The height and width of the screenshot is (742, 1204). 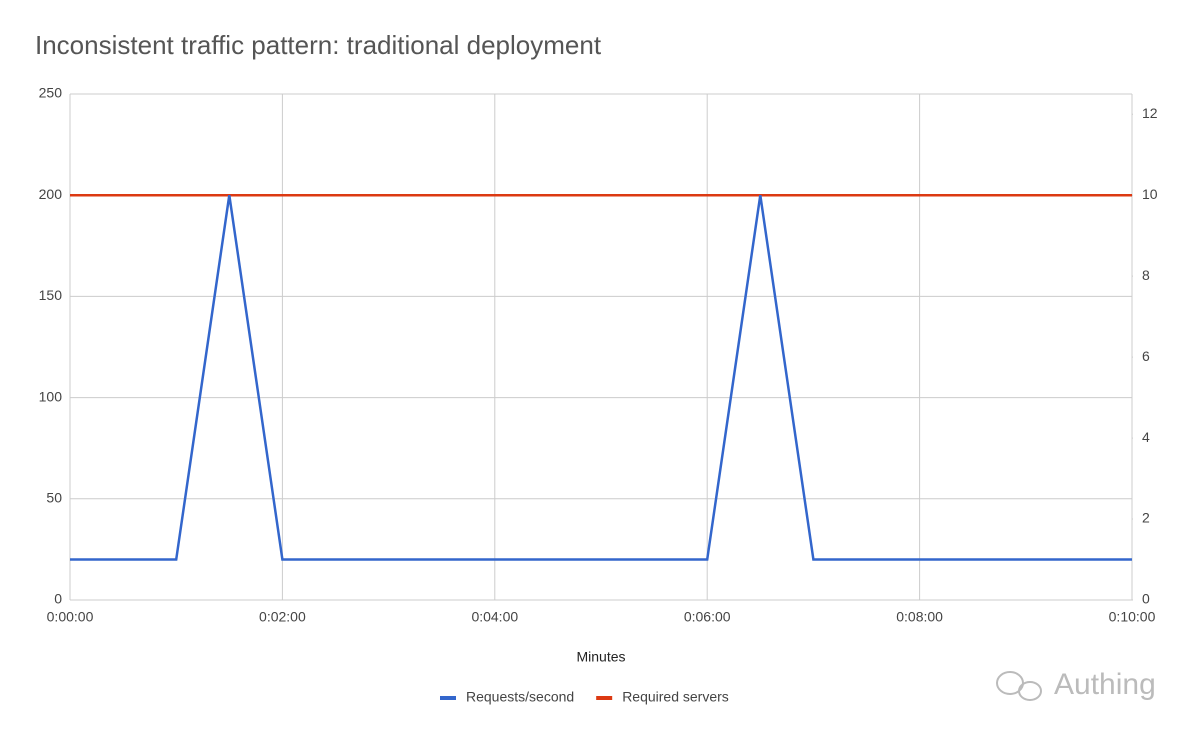 What do you see at coordinates (1150, 194) in the screenshot?
I see `y2-tick-label: 10` at bounding box center [1150, 194].